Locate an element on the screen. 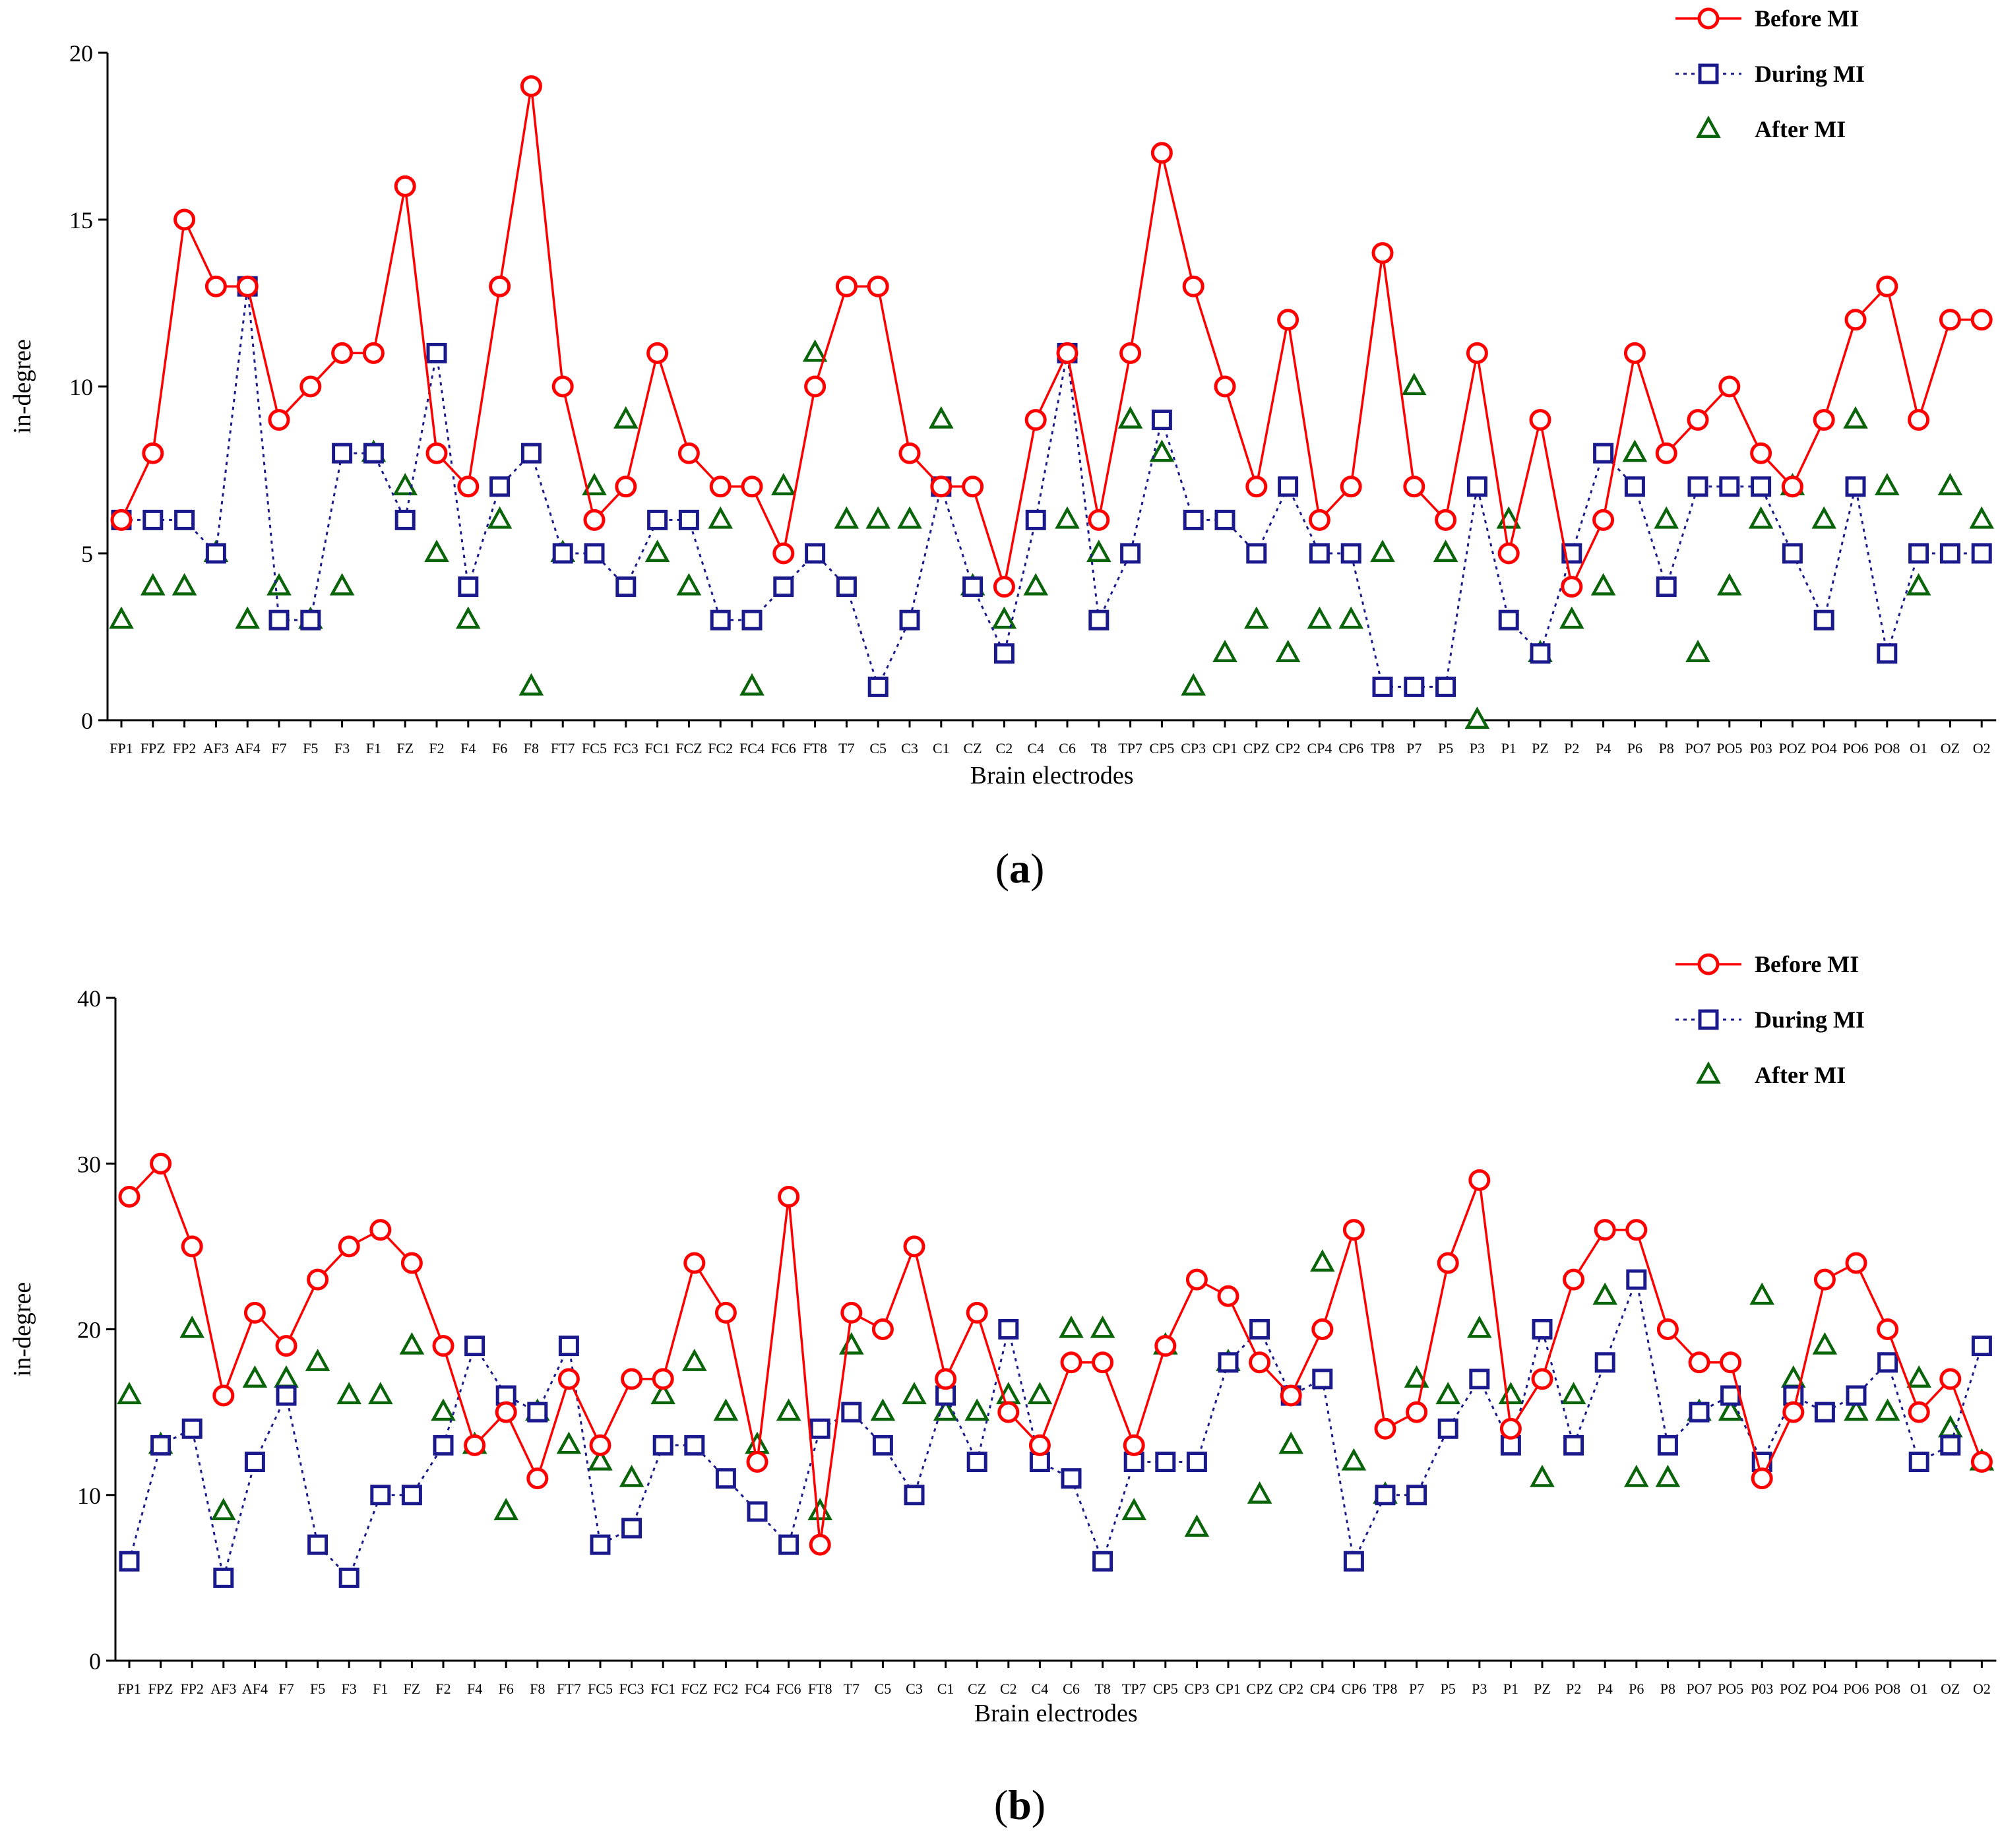 The height and width of the screenshot is (1848, 2000). x-tick-label: FC3 is located at coordinates (631, 1688).